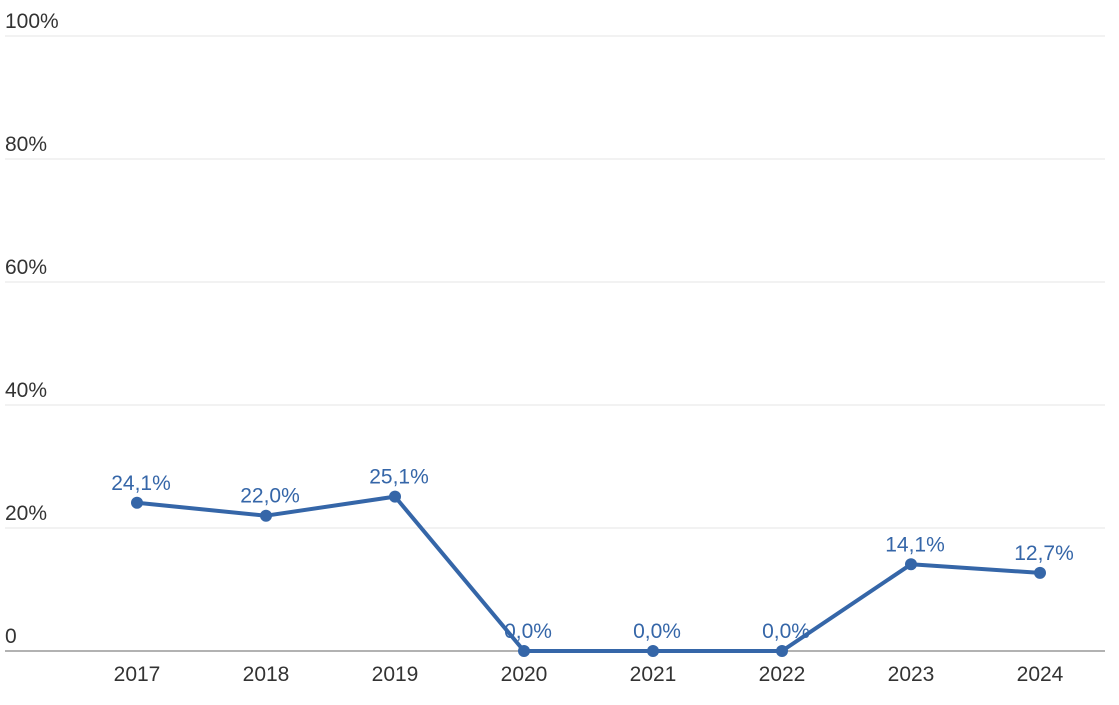 This screenshot has height=705, width=1119. I want to click on data-label: 22,0%, so click(270, 496).